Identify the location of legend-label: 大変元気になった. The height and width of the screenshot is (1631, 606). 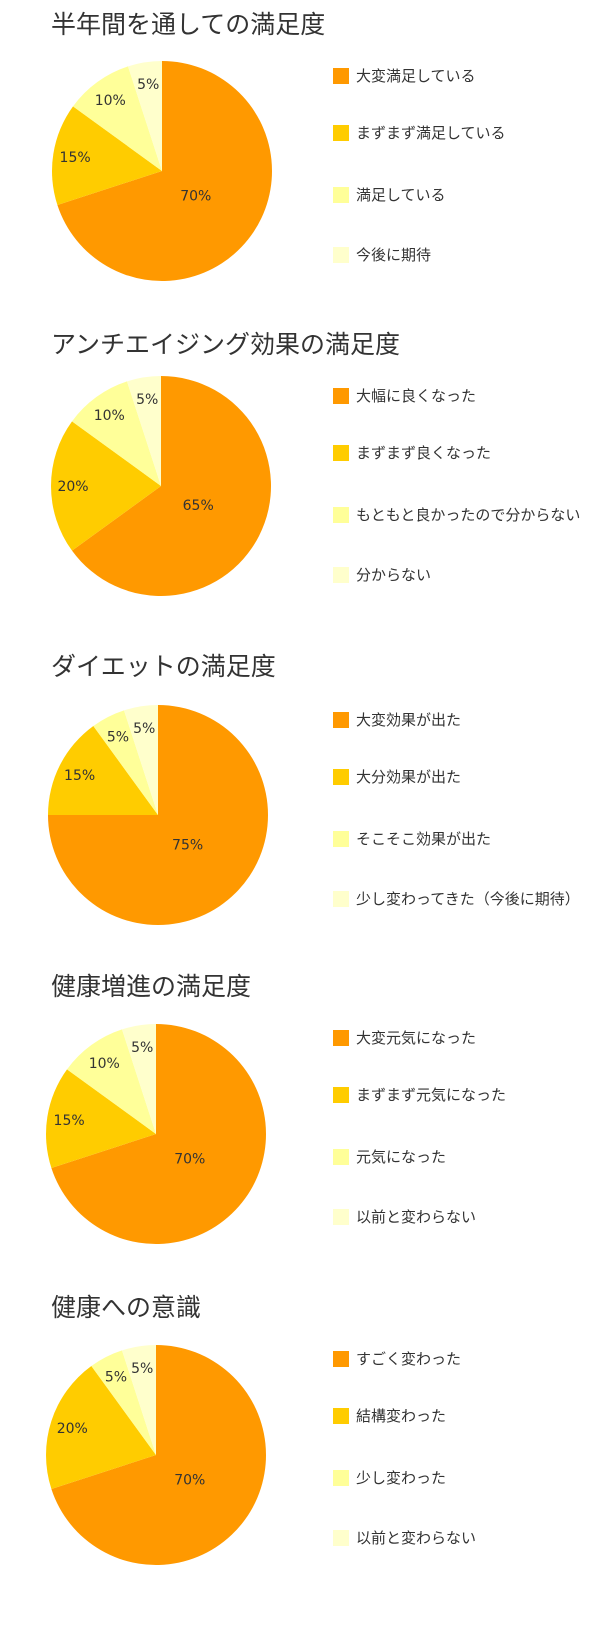
(416, 1038).